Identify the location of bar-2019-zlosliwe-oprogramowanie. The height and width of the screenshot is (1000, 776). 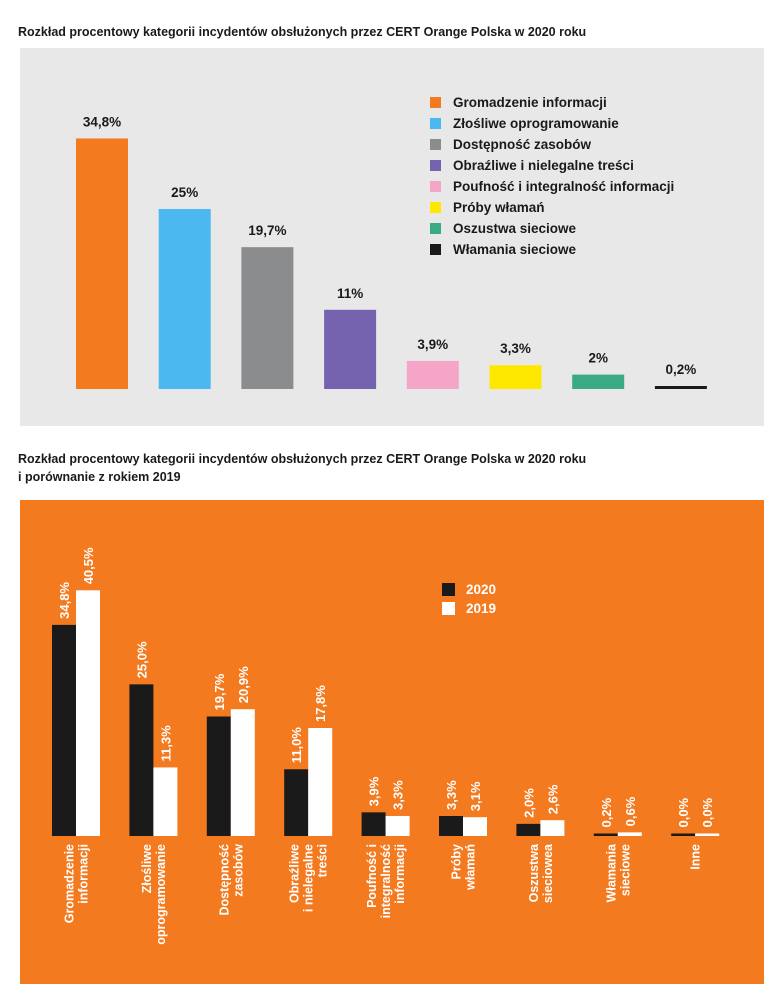
(165, 801).